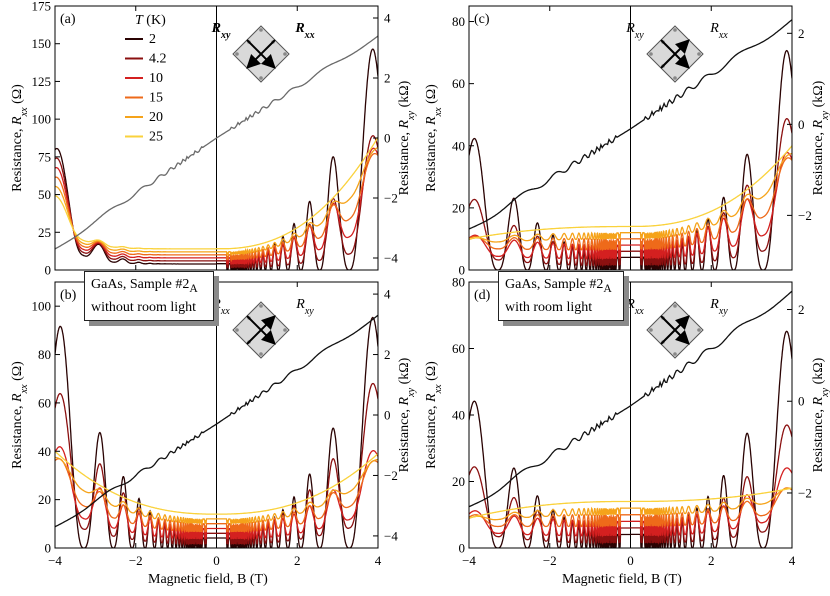  I want to click on y-tick-label: 25, so click(44, 232).